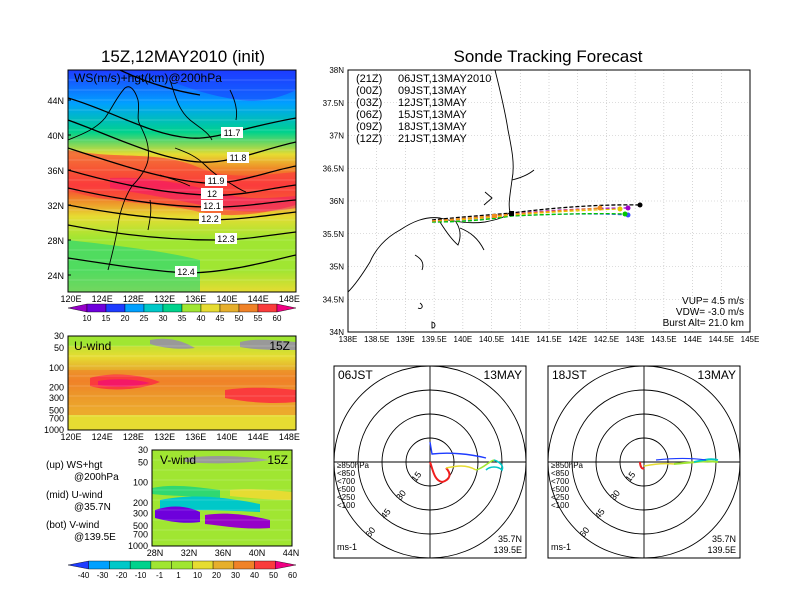 Image resolution: width=792 pixels, height=612 pixels. I want to click on legend-time: 12JST,13MAY, so click(433, 103).